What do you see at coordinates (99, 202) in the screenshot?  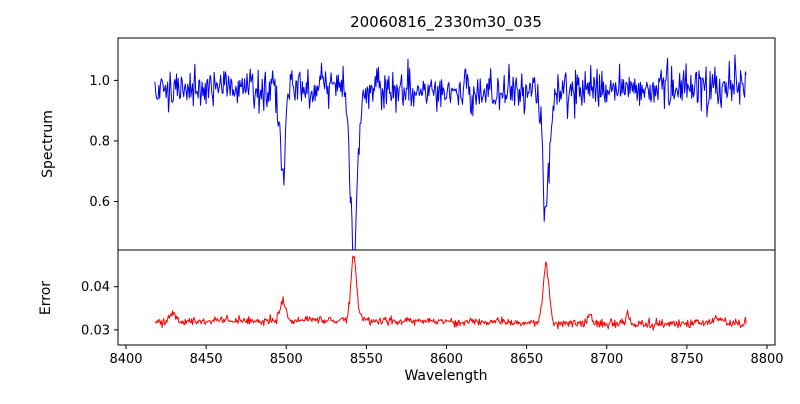 I see `spectrum-y-tick-label: 0.6` at bounding box center [99, 202].